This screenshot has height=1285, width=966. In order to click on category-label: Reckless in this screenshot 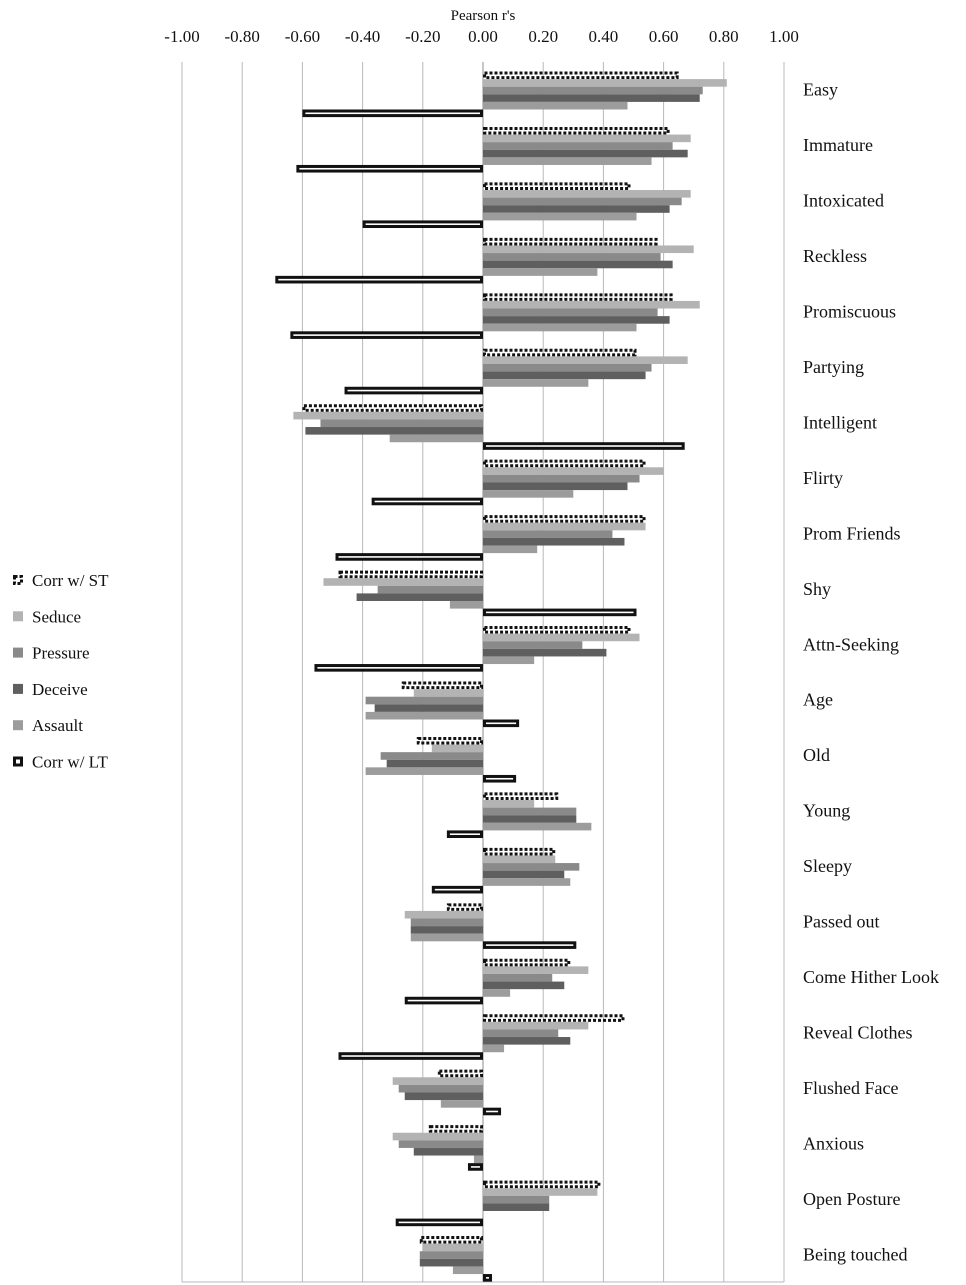, I will do `click(835, 256)`.